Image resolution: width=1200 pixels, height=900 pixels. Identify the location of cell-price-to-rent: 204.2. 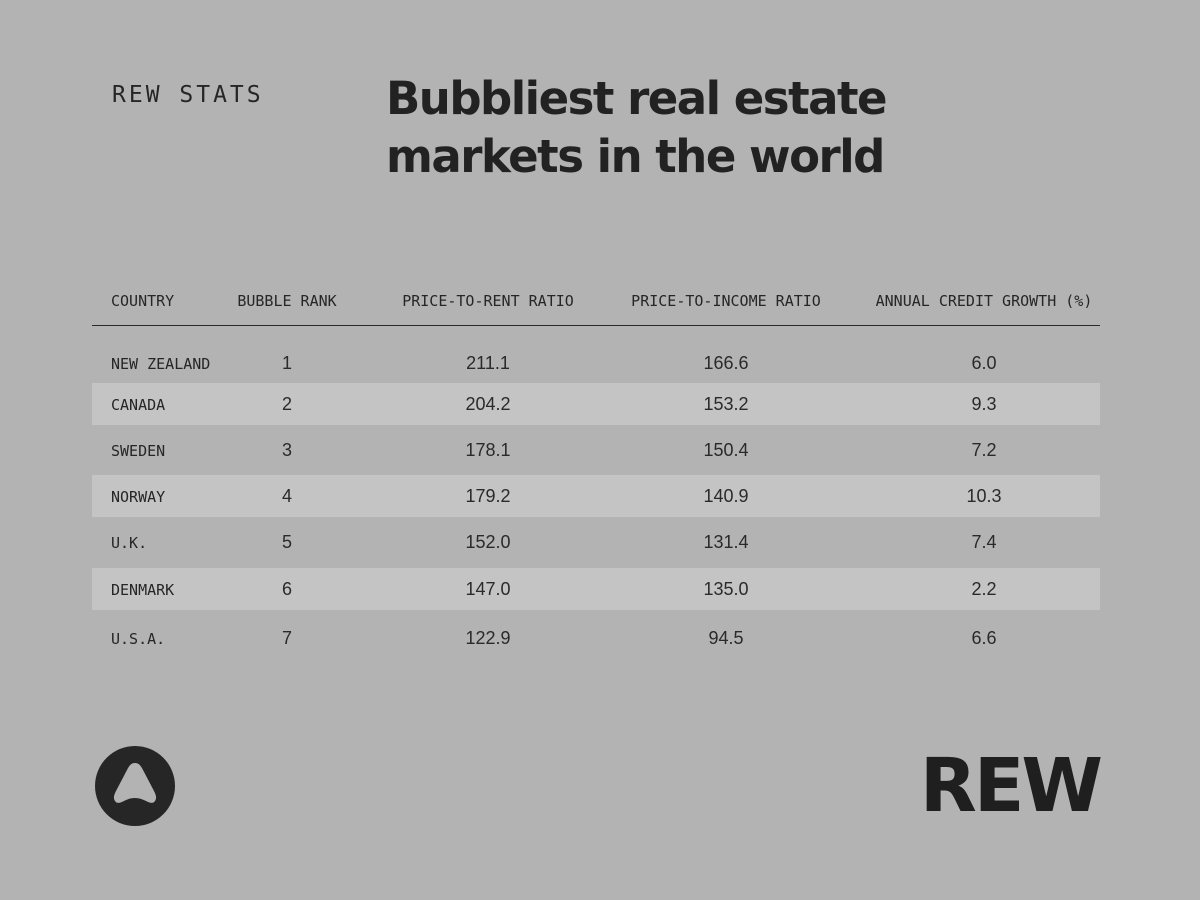
(488, 404).